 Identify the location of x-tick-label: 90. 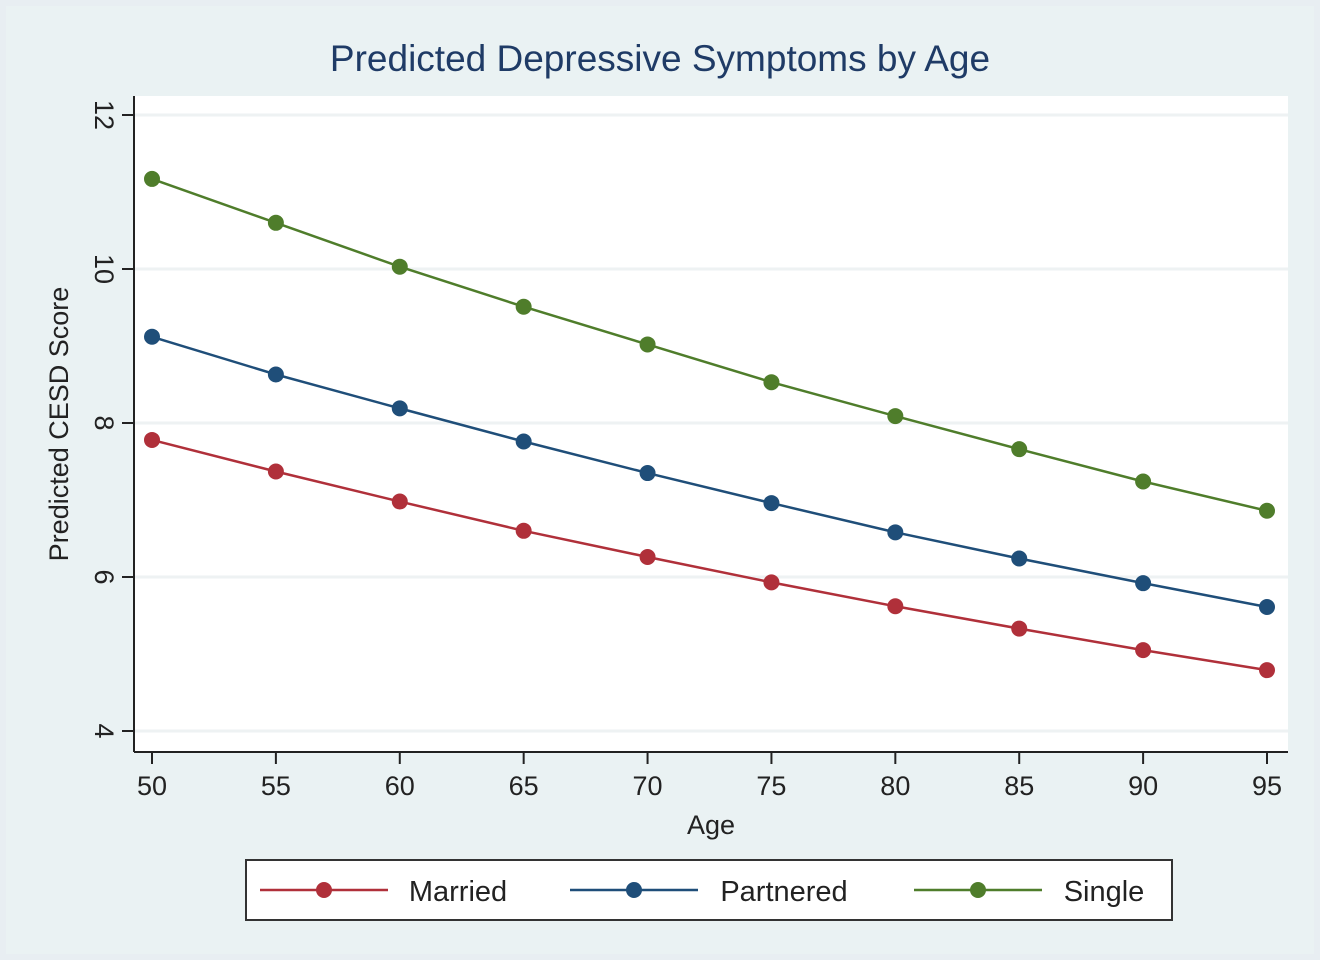
(1143, 786).